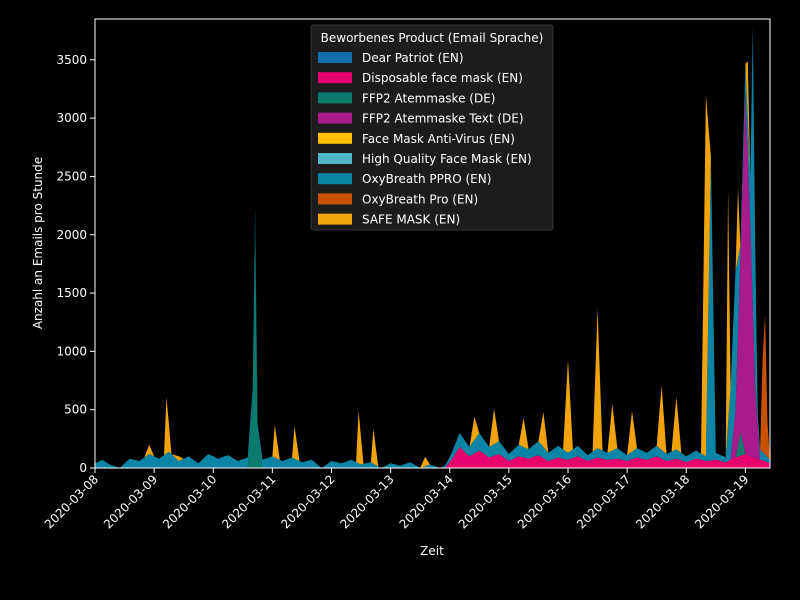 Image resolution: width=800 pixels, height=600 pixels. What do you see at coordinates (443, 119) in the screenshot?
I see `legend-entry-label: FFP2 Atemmaske Text (DE)` at bounding box center [443, 119].